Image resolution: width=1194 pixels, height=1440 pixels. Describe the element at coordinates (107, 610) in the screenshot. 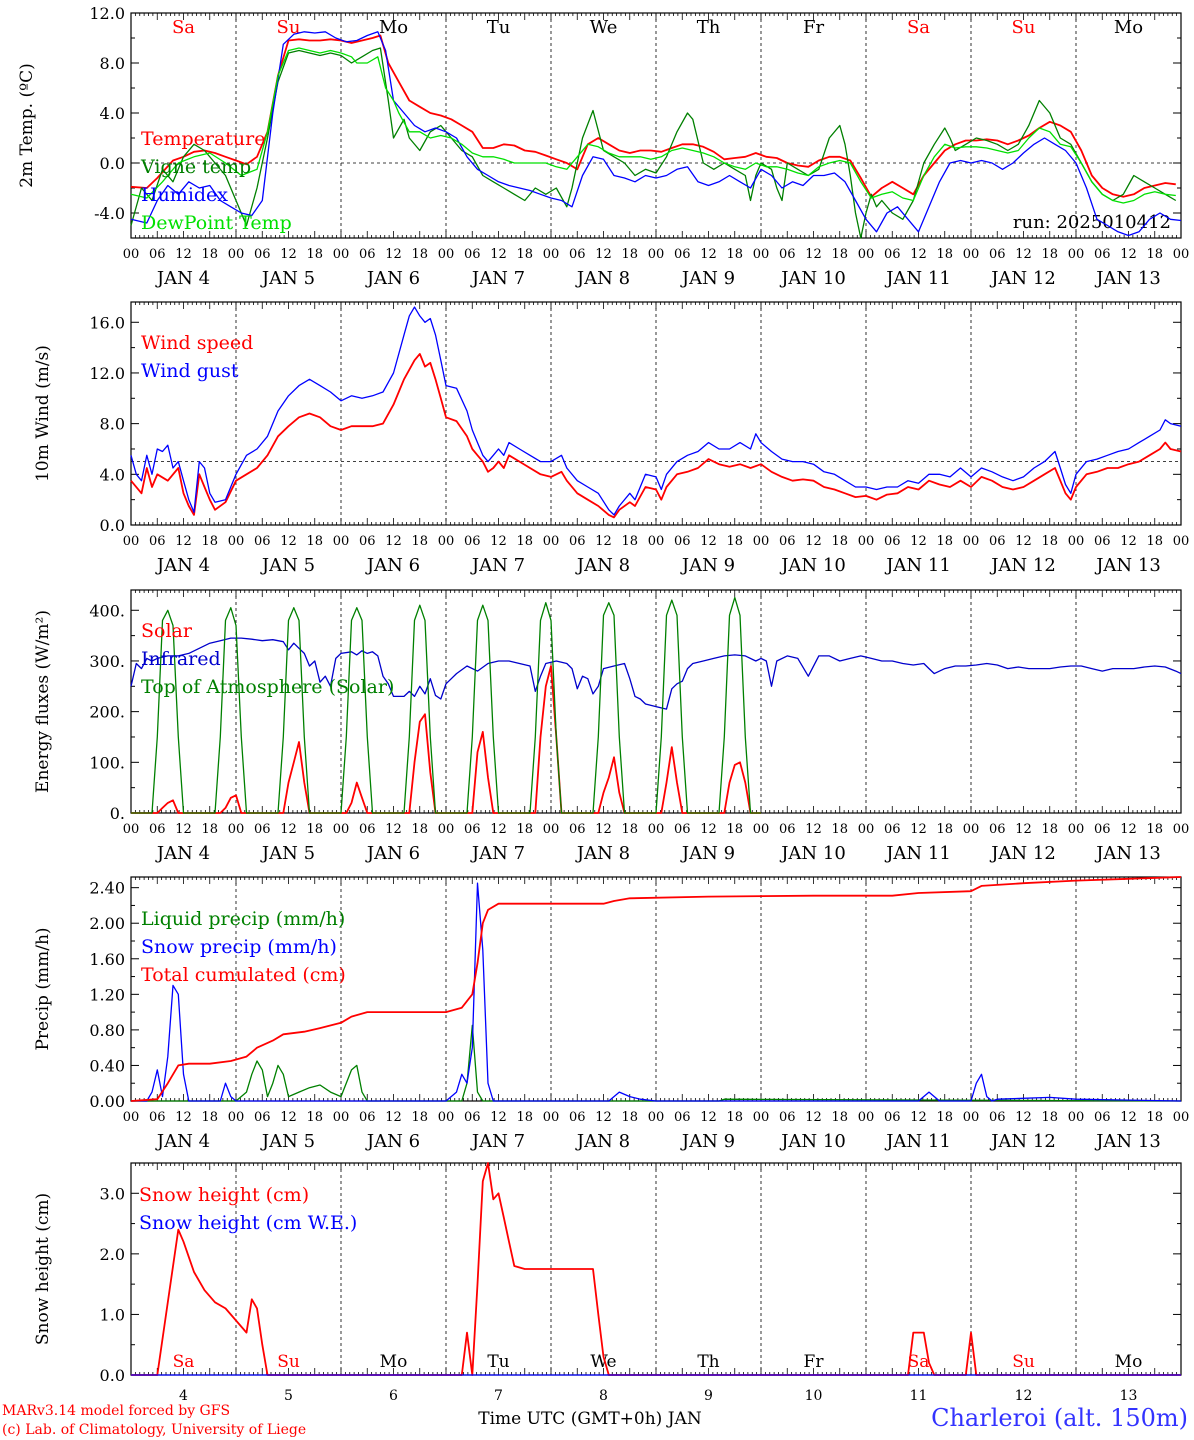

I see `y-tick-label: 400.` at that location.